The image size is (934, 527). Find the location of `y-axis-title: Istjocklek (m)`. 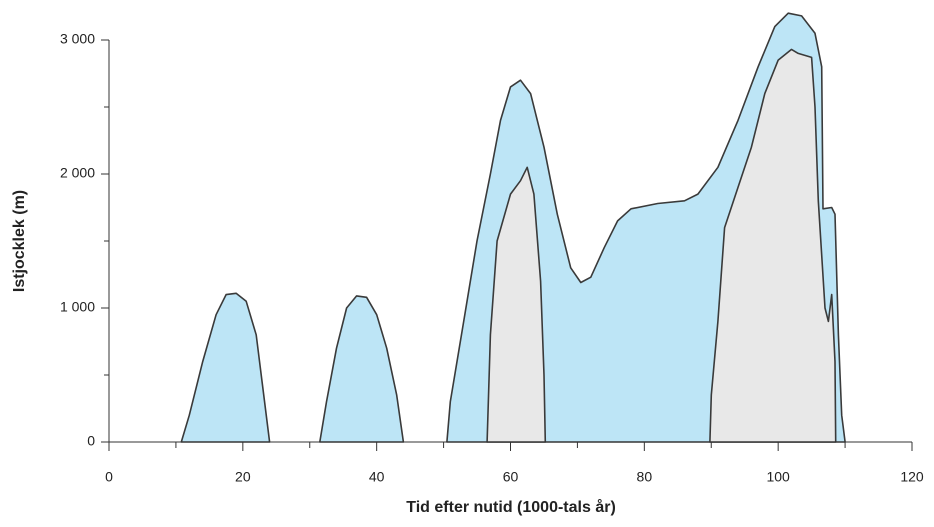

y-axis-title: Istjocklek (m) is located at coordinates (19, 241).